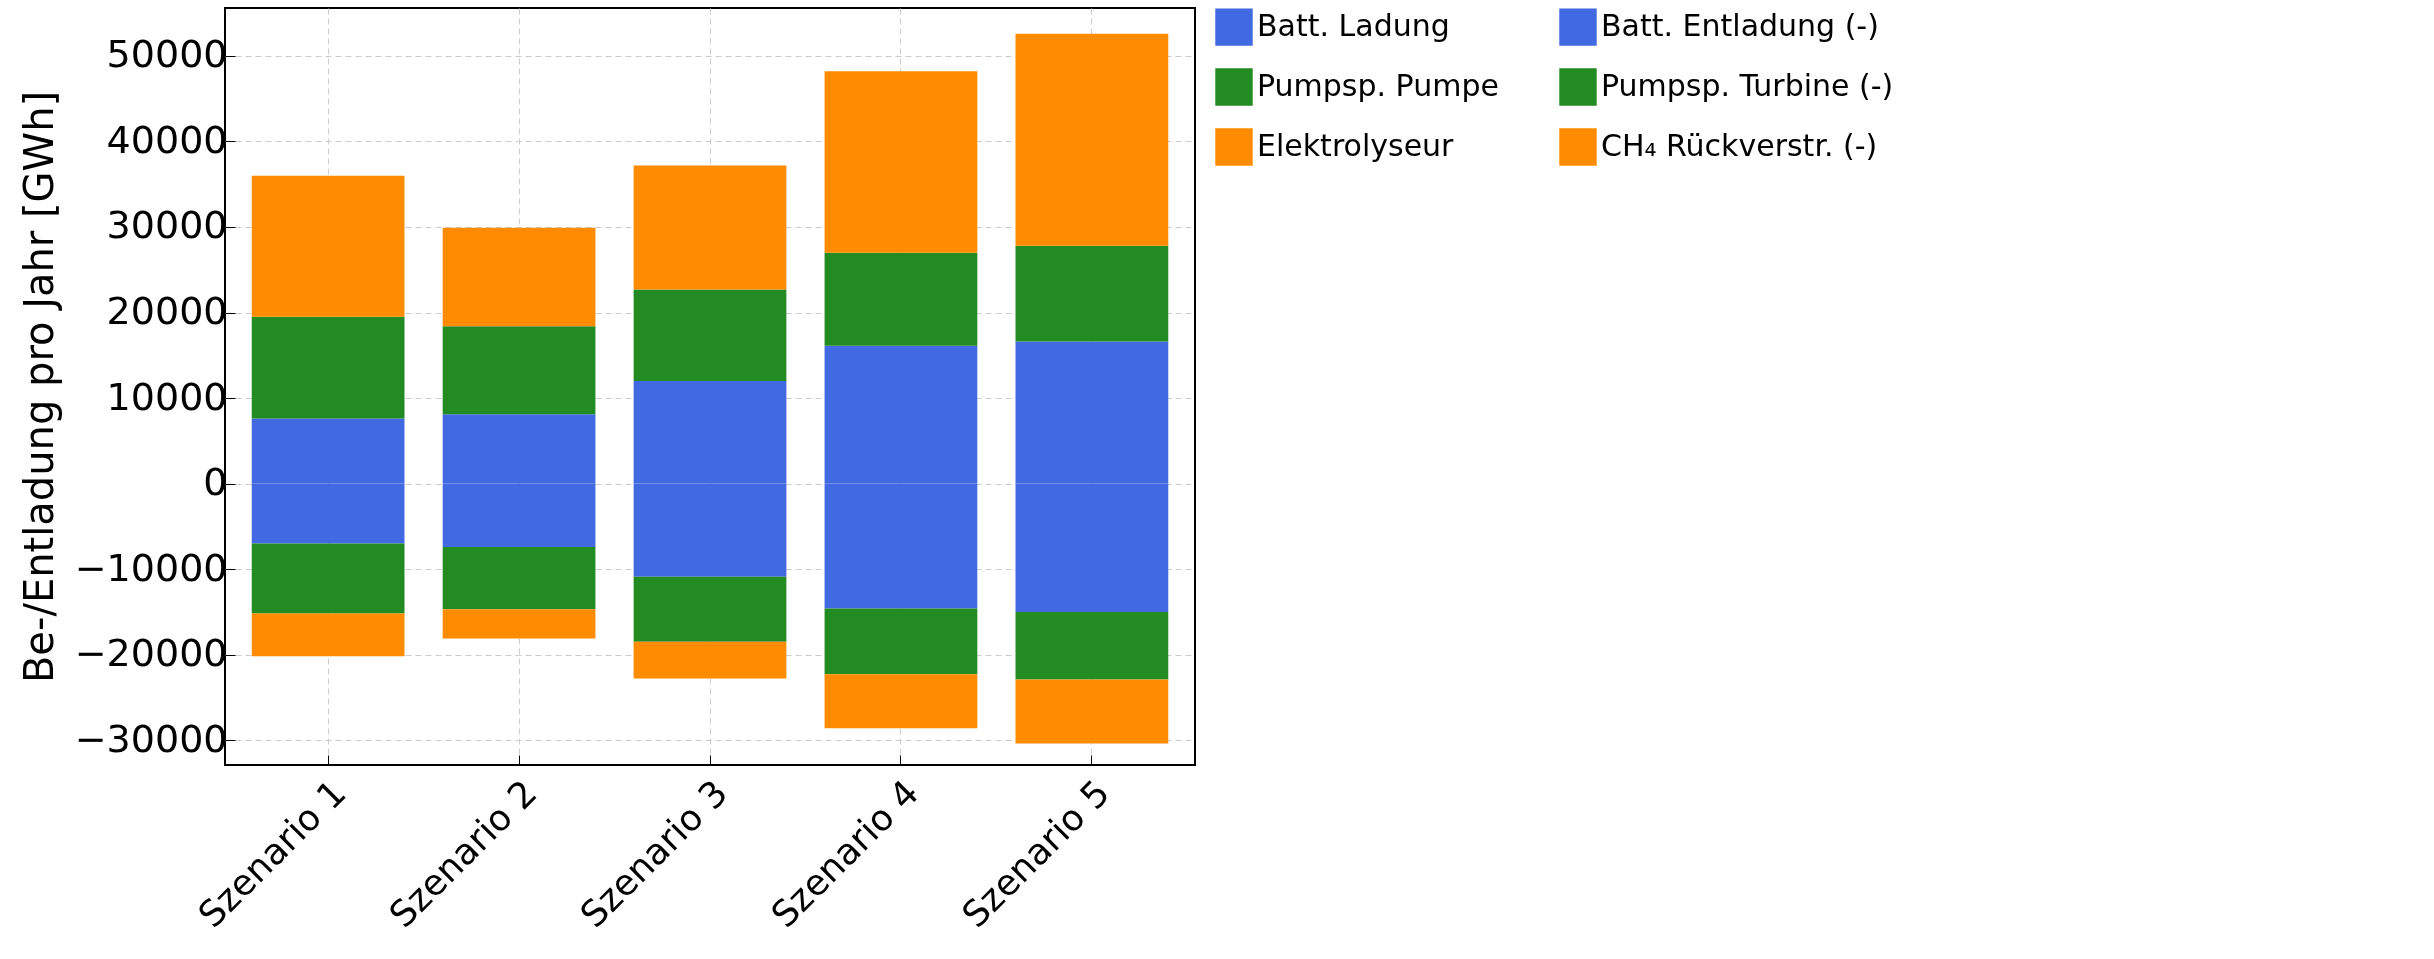 This screenshot has height=959, width=2434. I want to click on y-tick-label: 40000, so click(167, 139).